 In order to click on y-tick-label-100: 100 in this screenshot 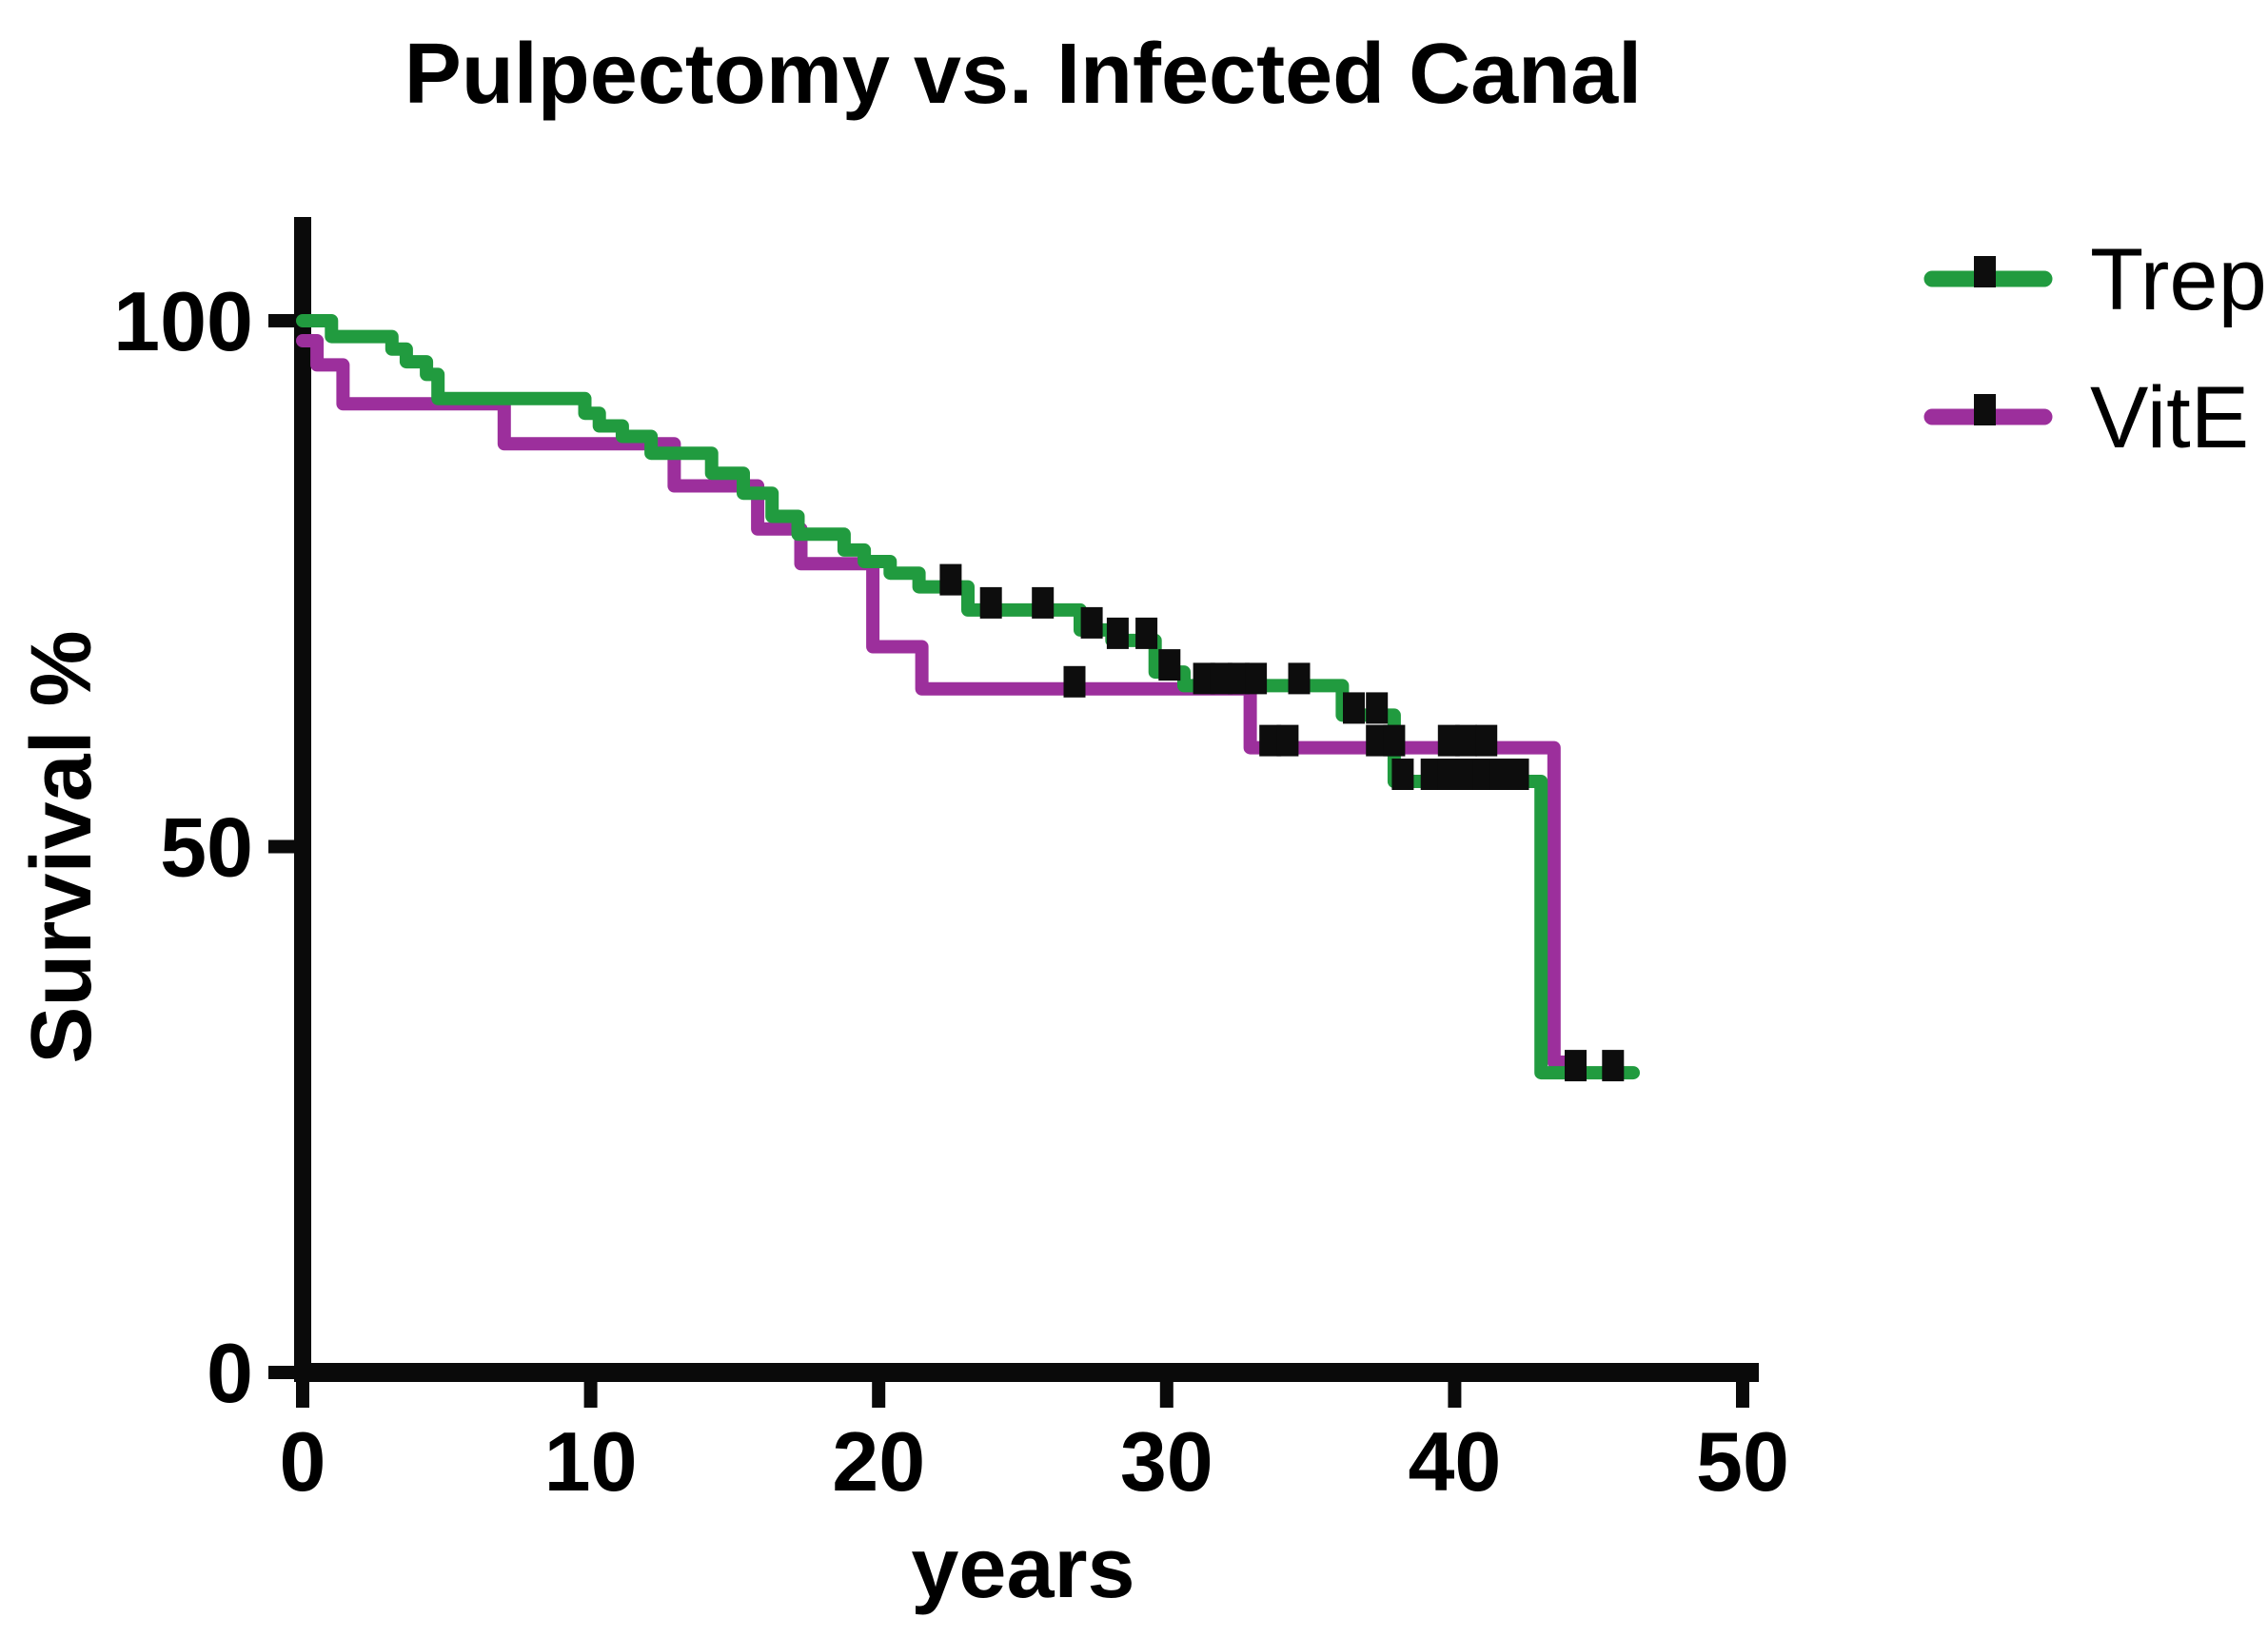, I will do `click(183, 321)`.